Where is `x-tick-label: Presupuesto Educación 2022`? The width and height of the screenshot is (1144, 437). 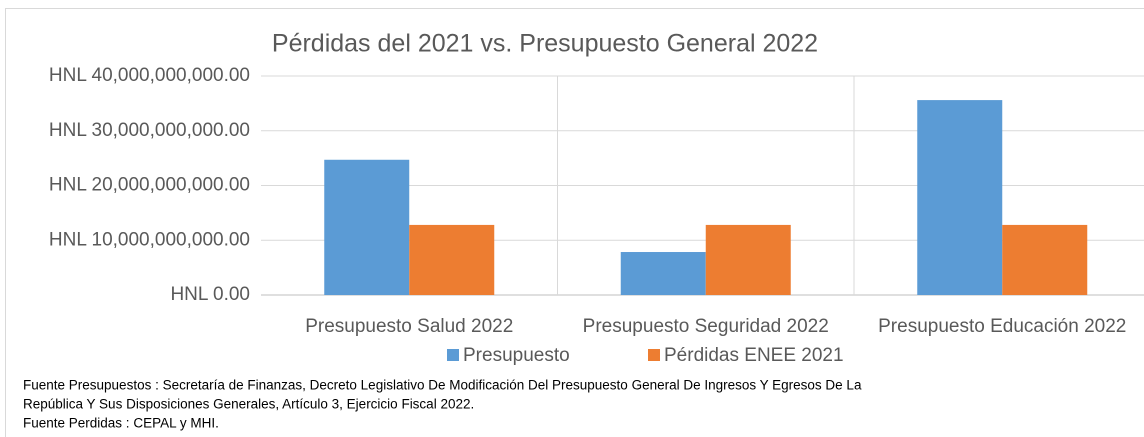
x-tick-label: Presupuesto Educación 2022 is located at coordinates (1002, 326).